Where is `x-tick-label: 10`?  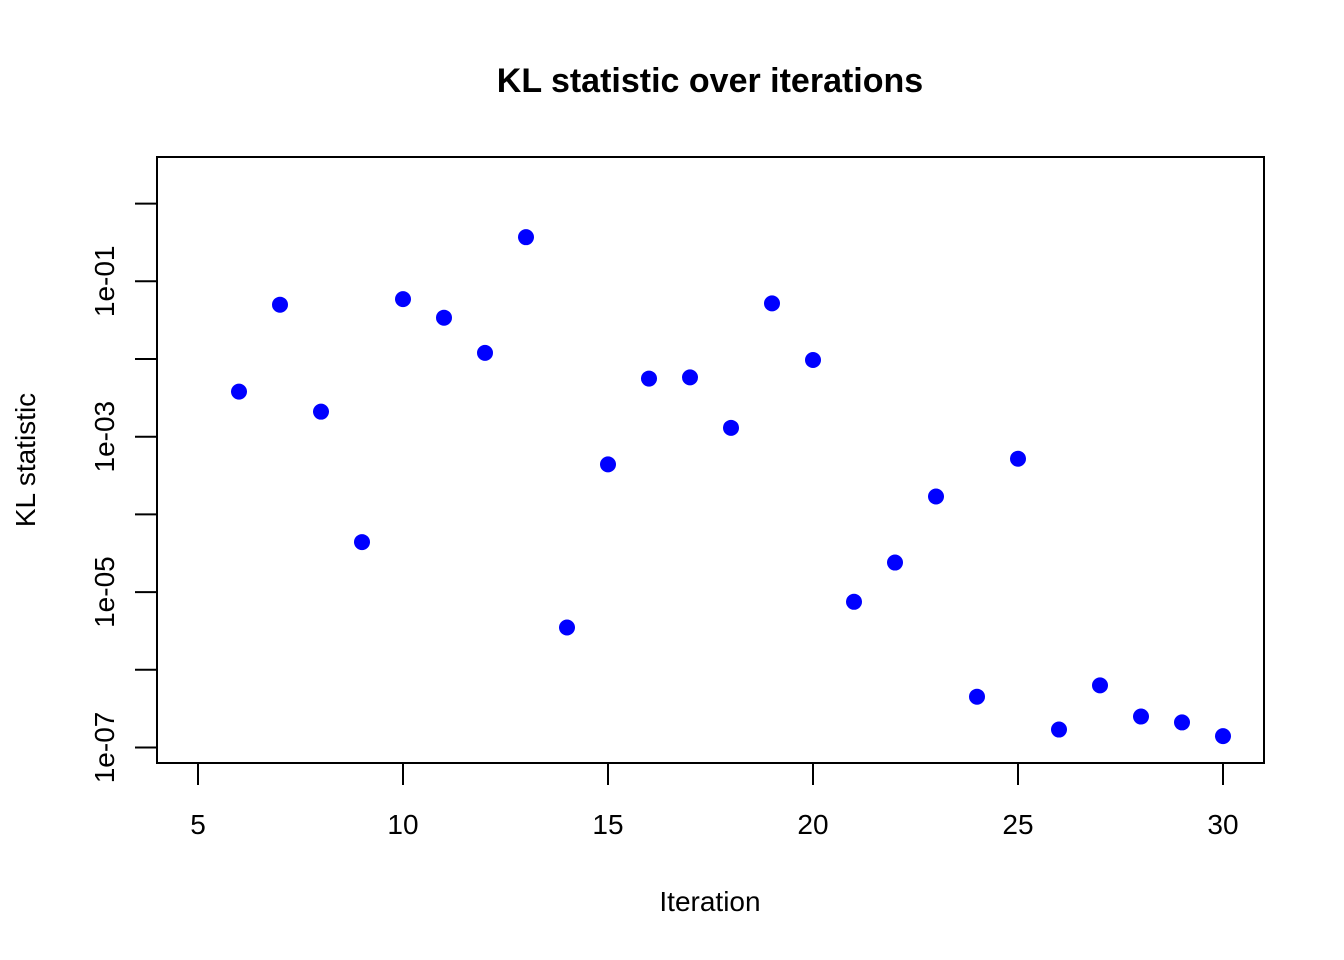 x-tick-label: 10 is located at coordinates (402, 824).